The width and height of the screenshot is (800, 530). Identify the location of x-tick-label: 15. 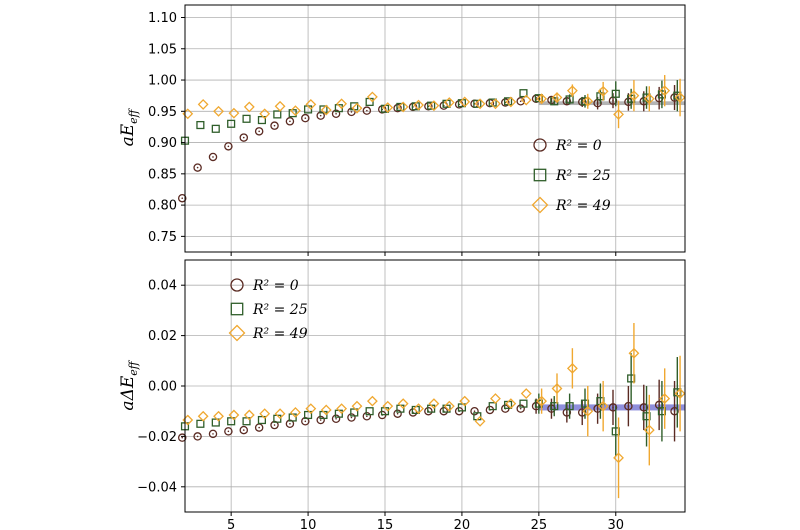
(385, 524).